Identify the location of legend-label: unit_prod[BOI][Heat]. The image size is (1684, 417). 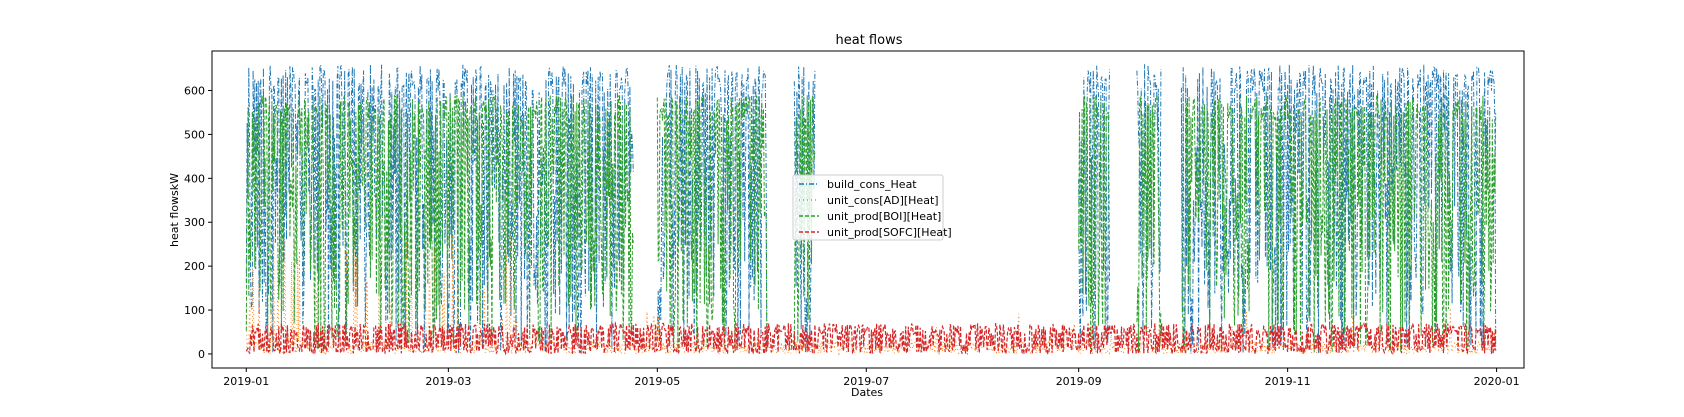
(884, 216).